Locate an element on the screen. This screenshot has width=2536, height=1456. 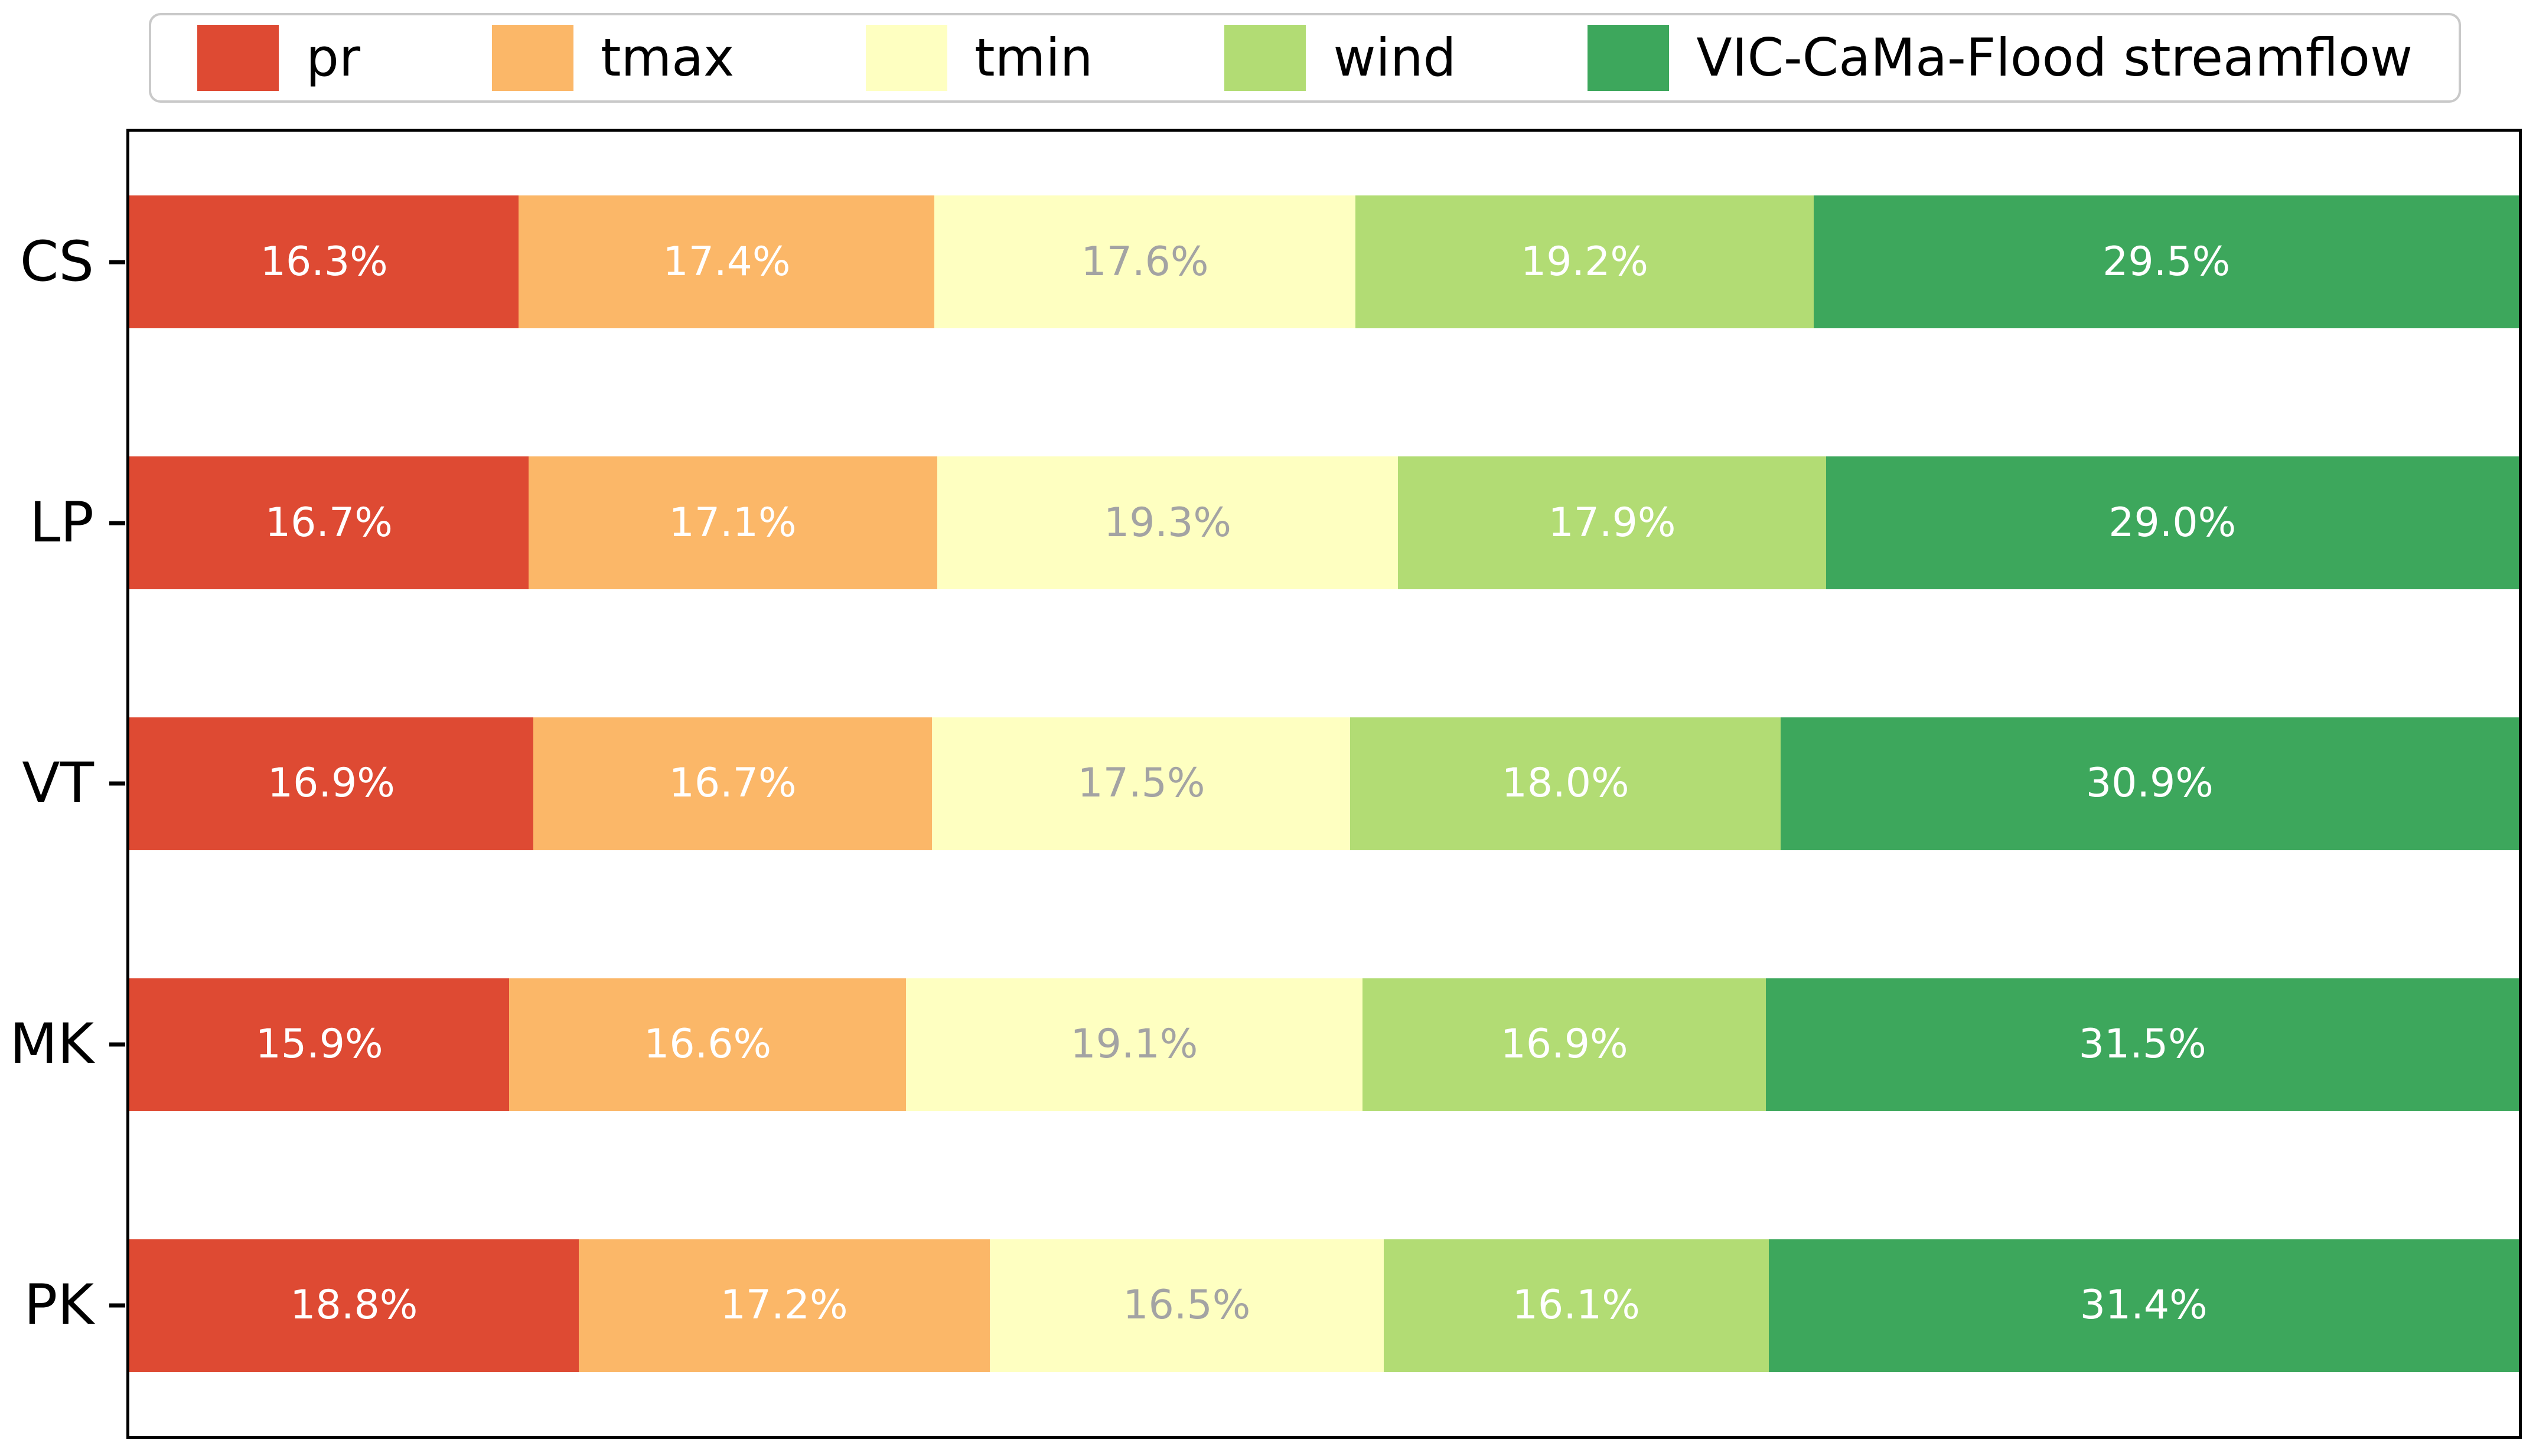
legend-swatch-streamflow is located at coordinates (1629, 58).